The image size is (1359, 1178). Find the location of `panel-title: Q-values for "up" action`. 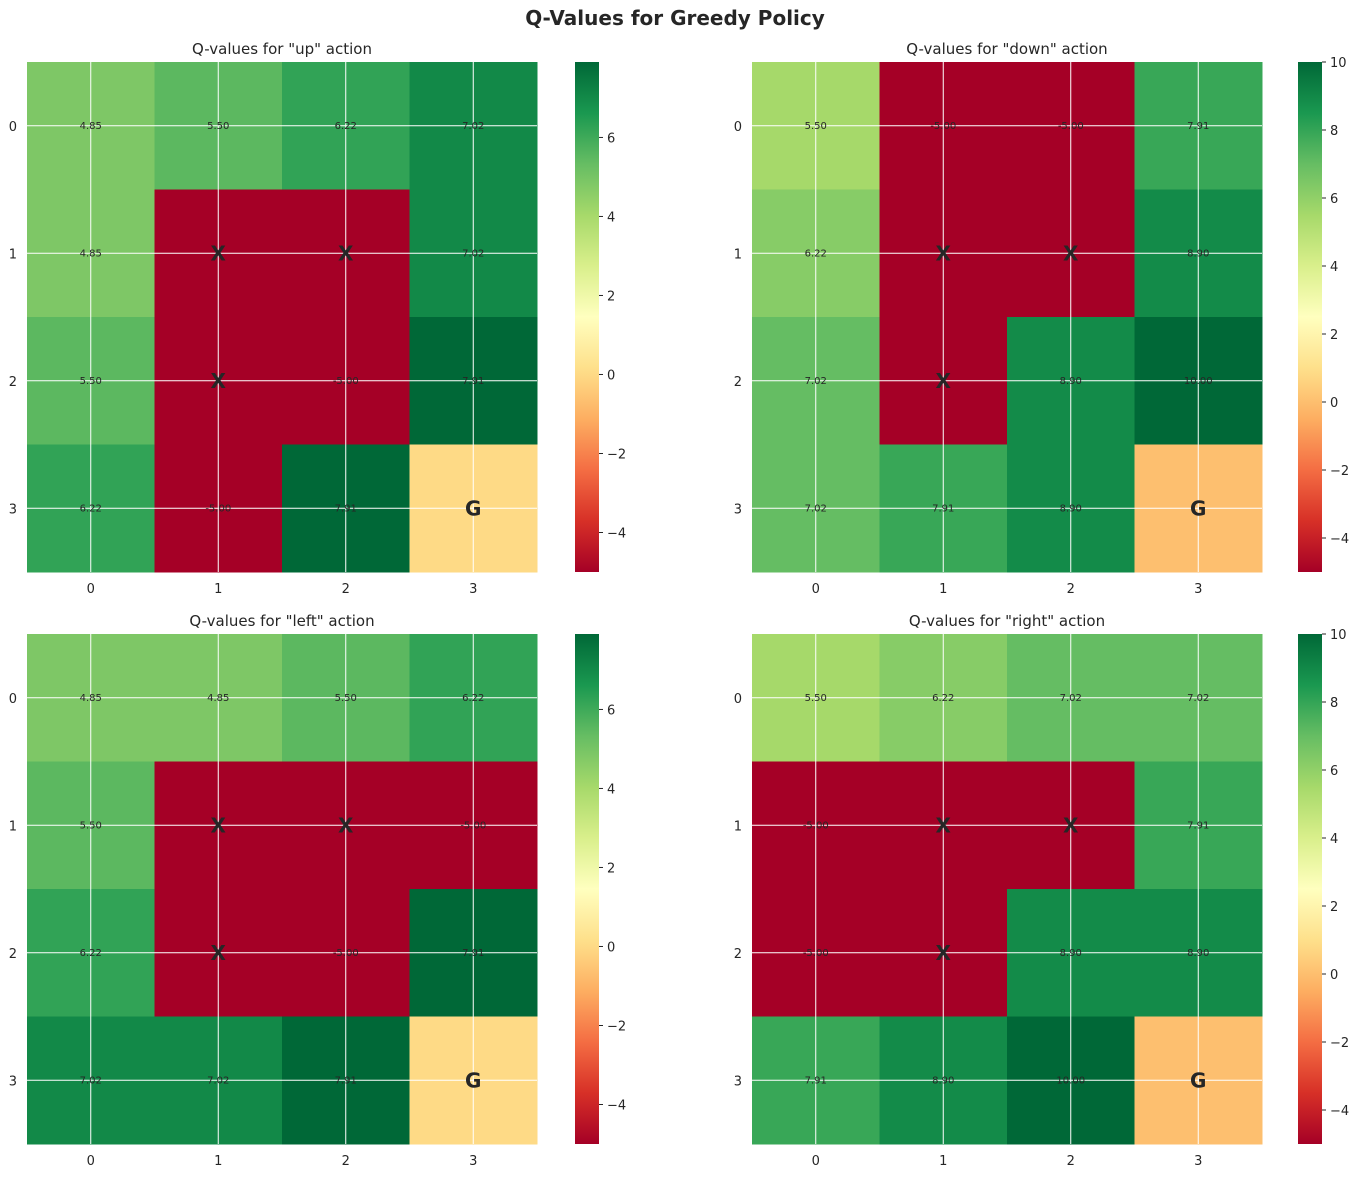

panel-title: Q-values for "up" action is located at coordinates (282, 49).